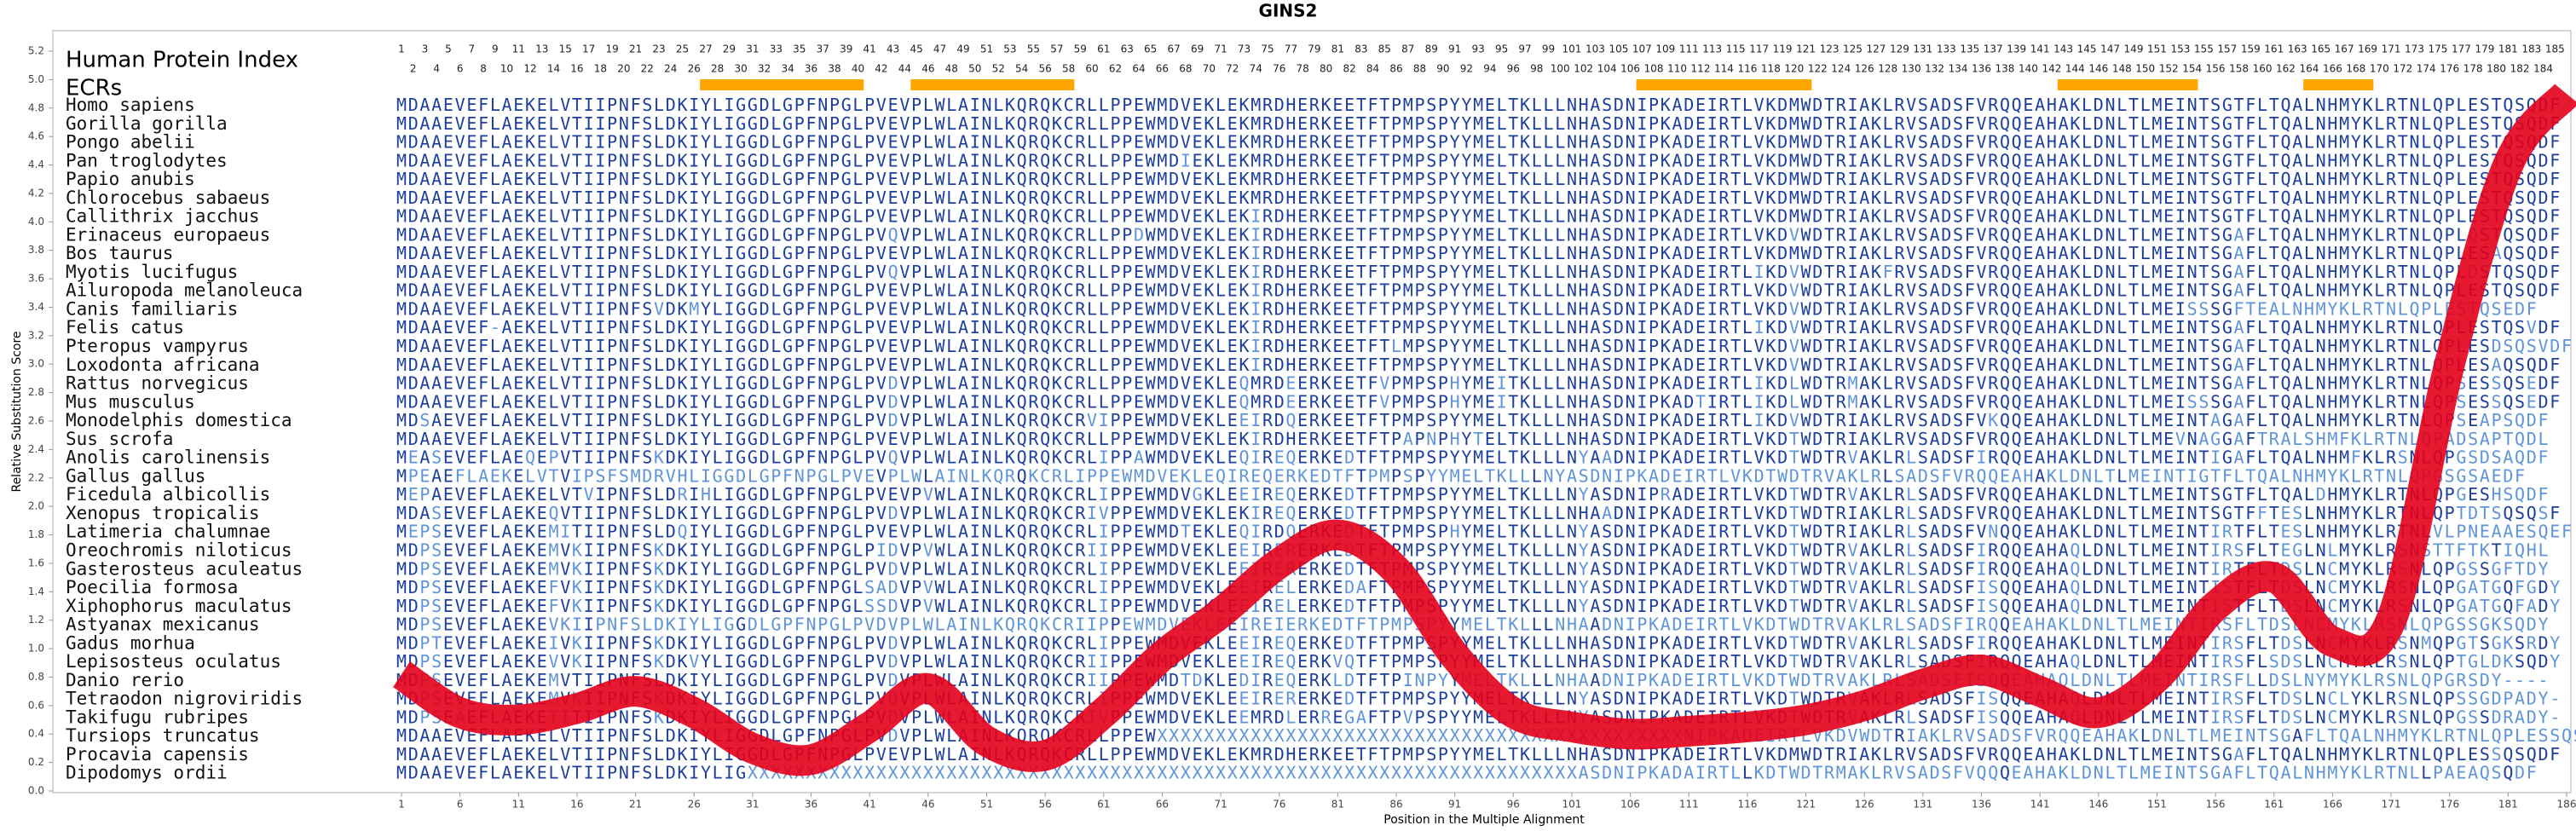  I want to click on index-number: 66, so click(1162, 69).